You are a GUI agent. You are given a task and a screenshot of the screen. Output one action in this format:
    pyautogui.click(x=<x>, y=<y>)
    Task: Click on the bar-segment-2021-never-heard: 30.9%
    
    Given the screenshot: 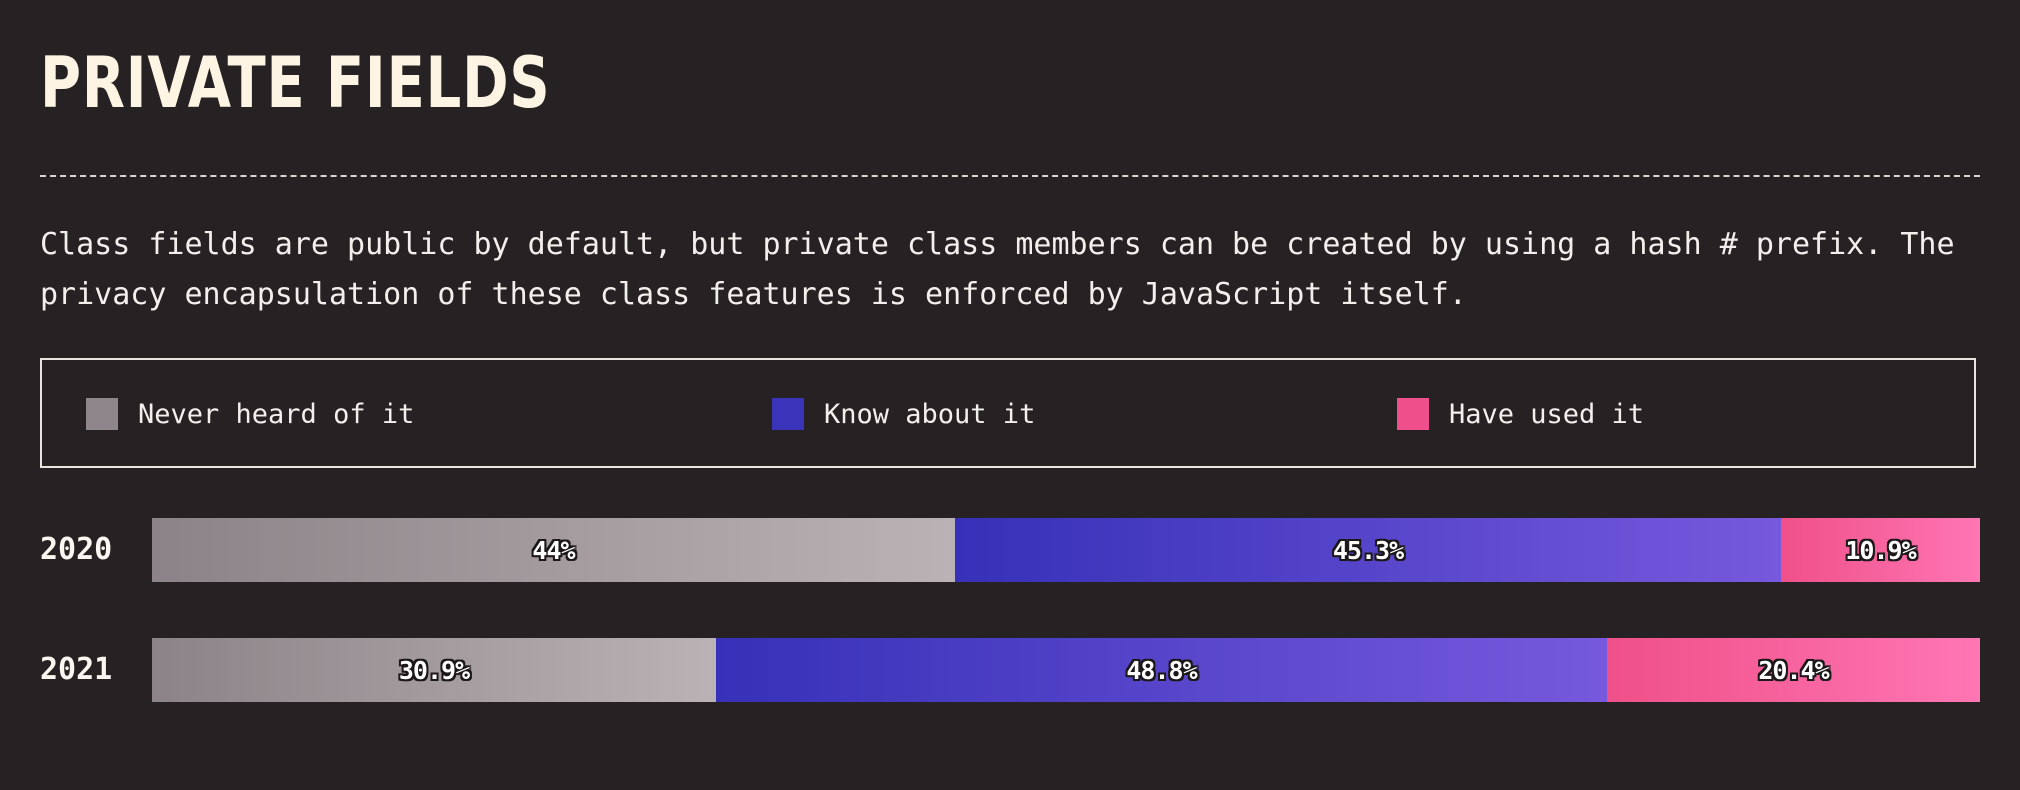 What is the action you would take?
    pyautogui.click(x=434, y=670)
    